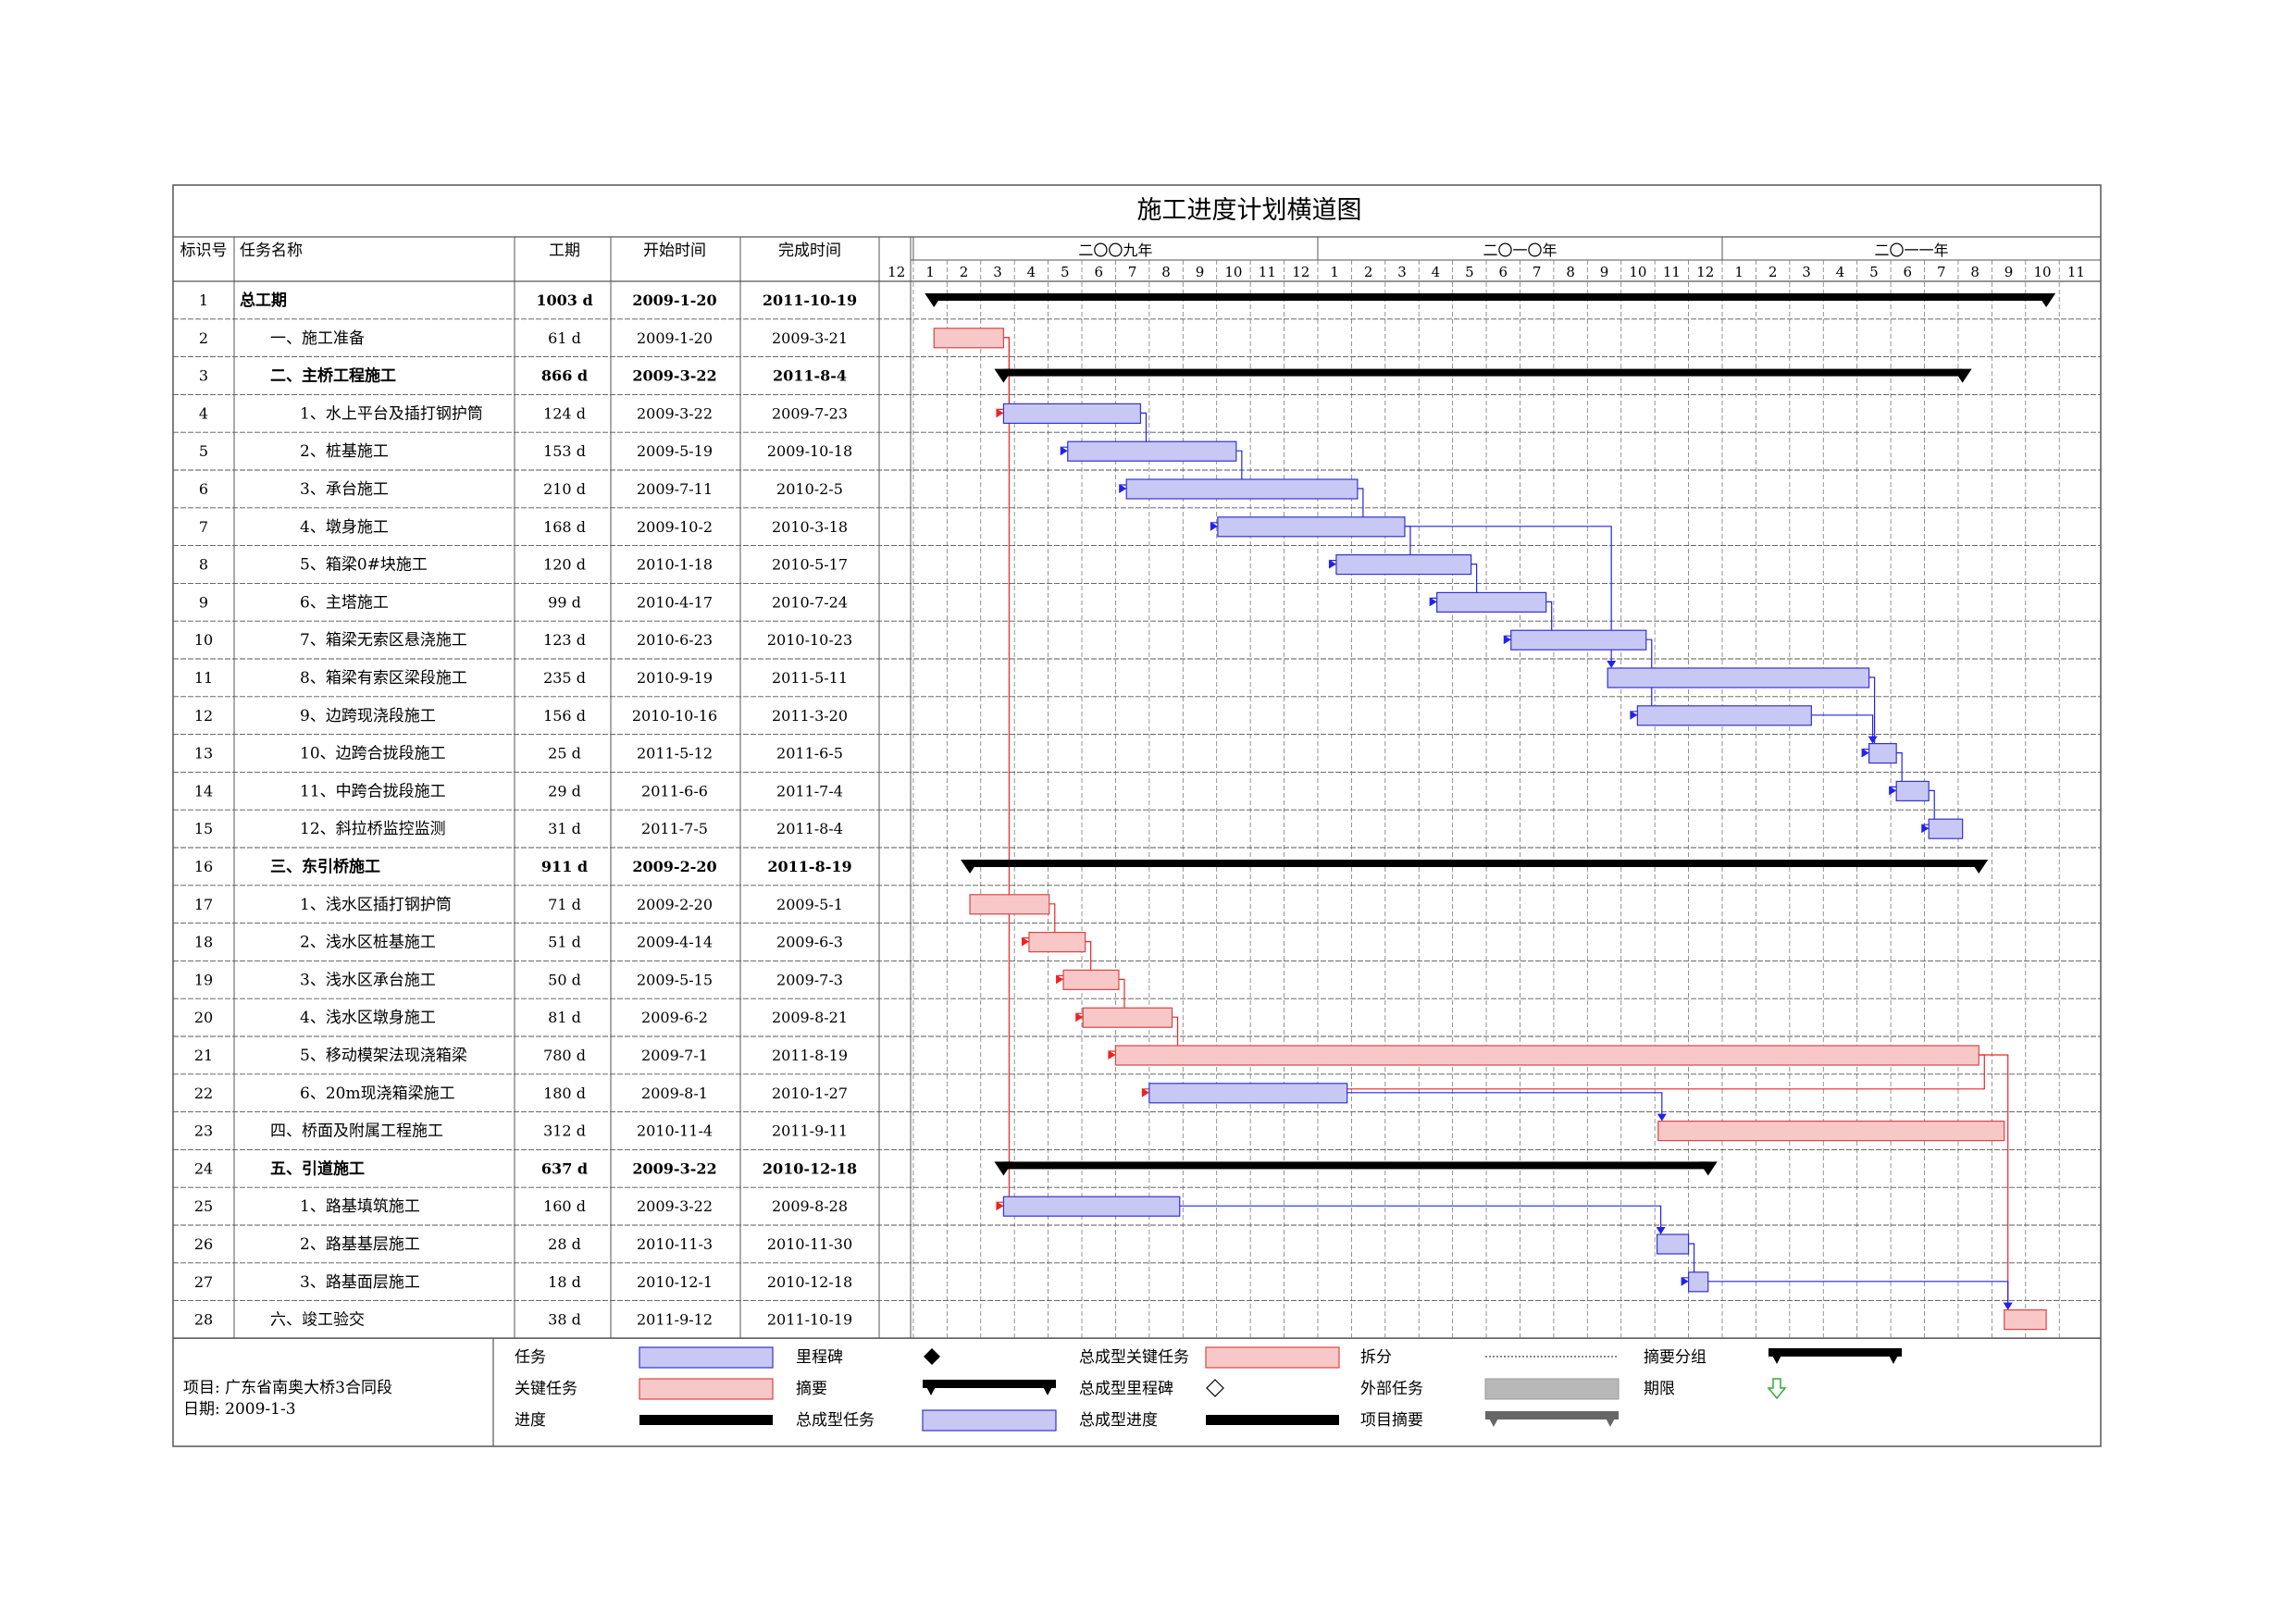 Image resolution: width=2296 pixels, height=1624 pixels. Describe the element at coordinates (931, 1387) in the screenshot. I see `legend-swatch-summary-cap` at that location.